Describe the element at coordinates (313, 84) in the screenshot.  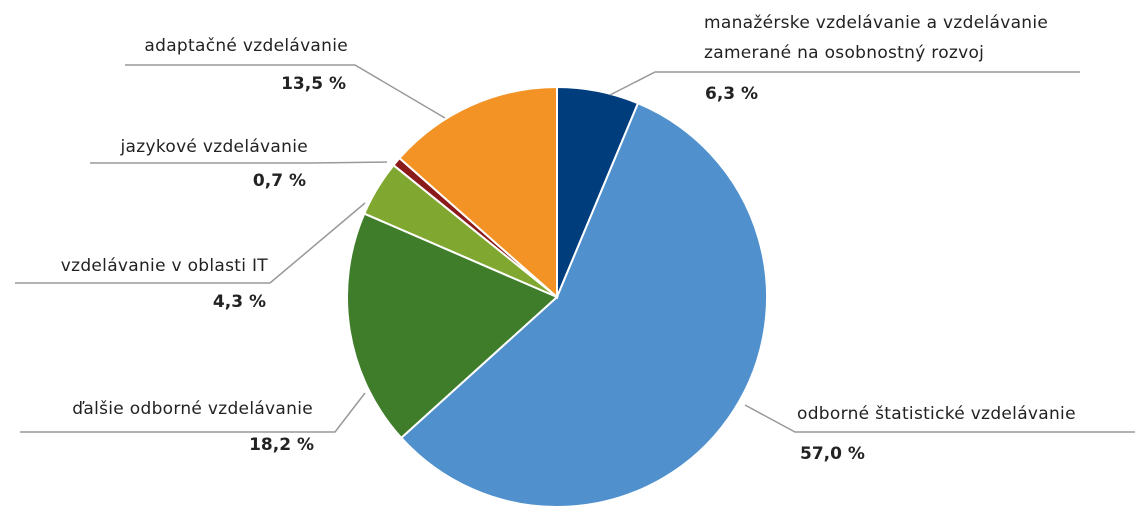
I see `value-label: 13,5 %` at that location.